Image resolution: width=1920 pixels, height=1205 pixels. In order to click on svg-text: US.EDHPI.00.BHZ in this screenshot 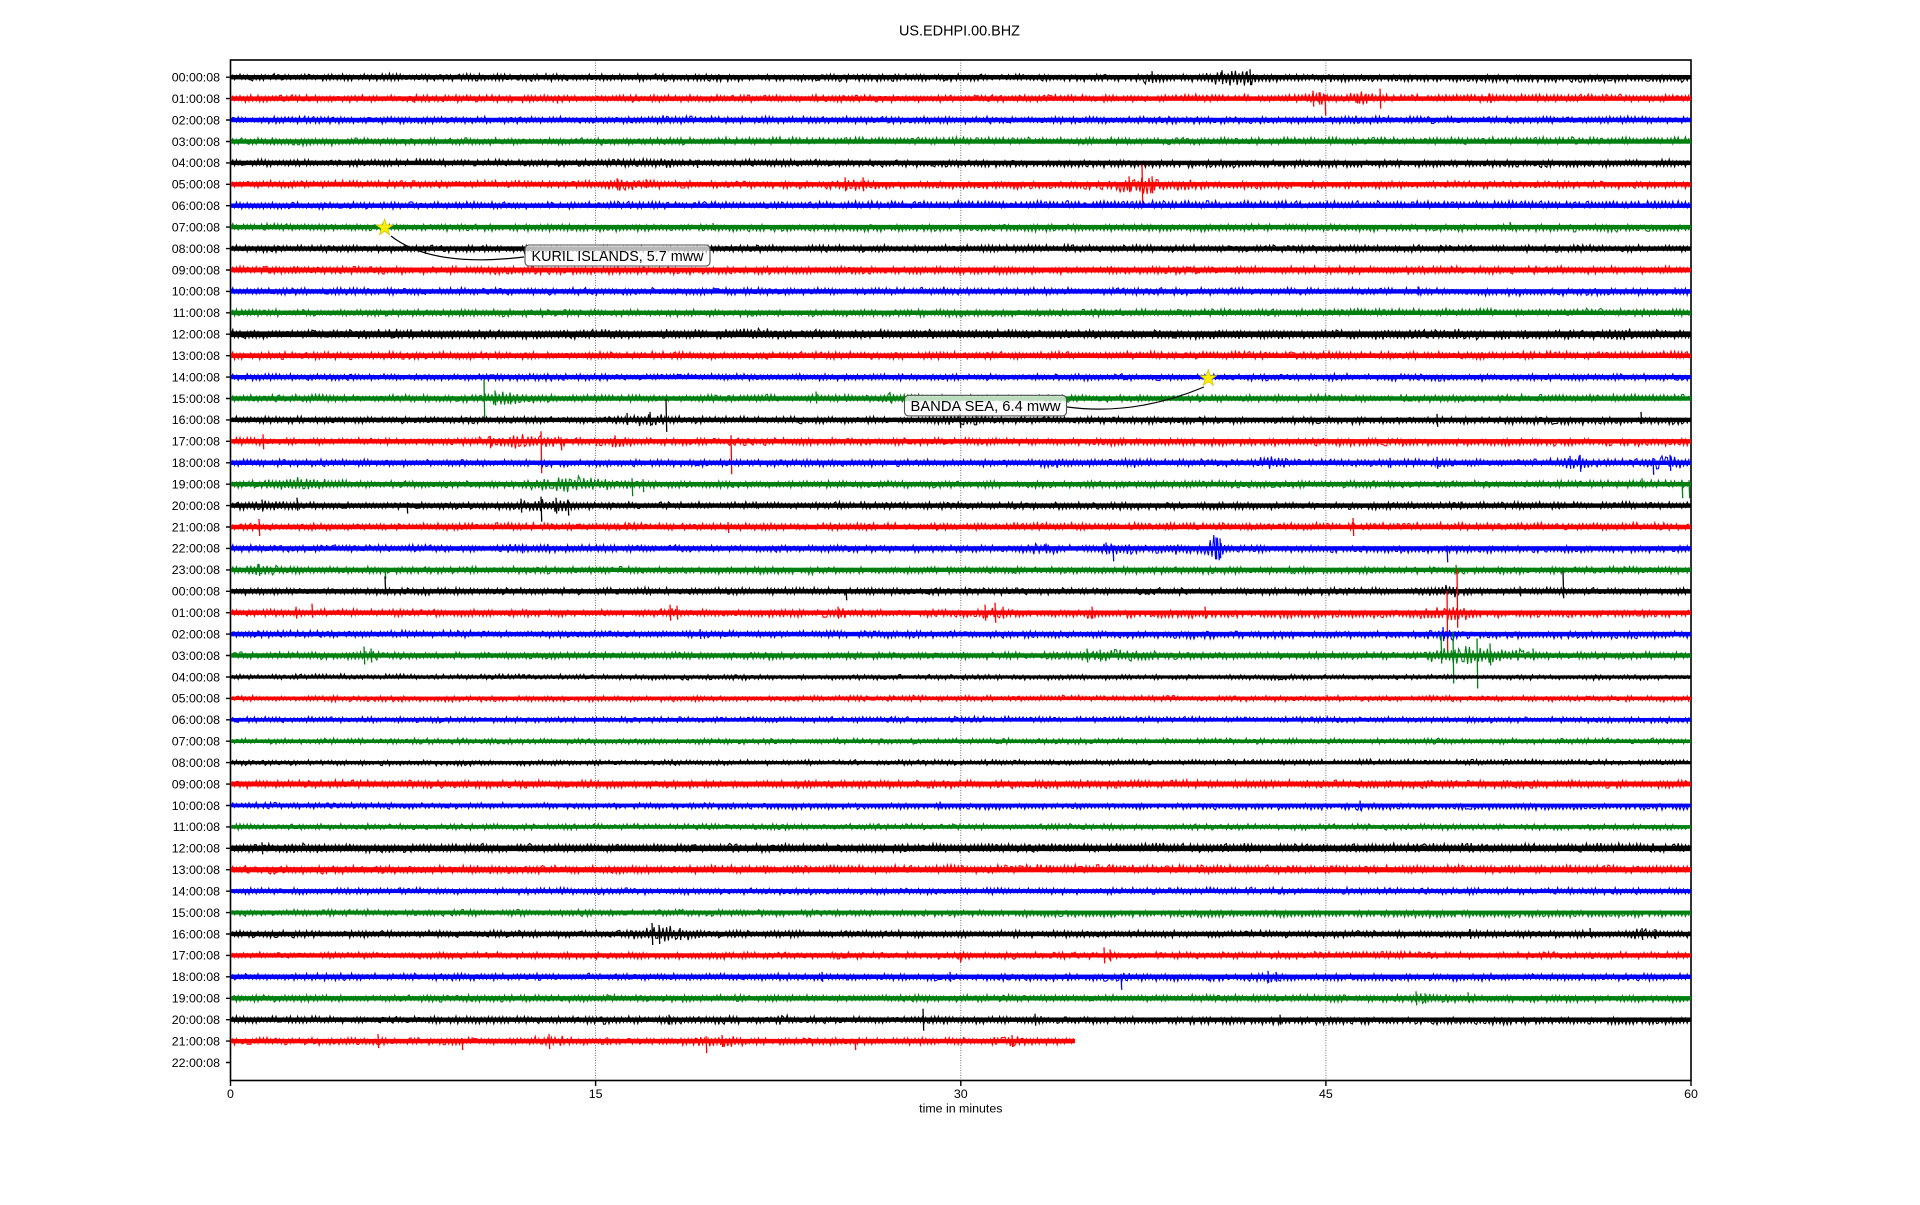, I will do `click(959, 31)`.